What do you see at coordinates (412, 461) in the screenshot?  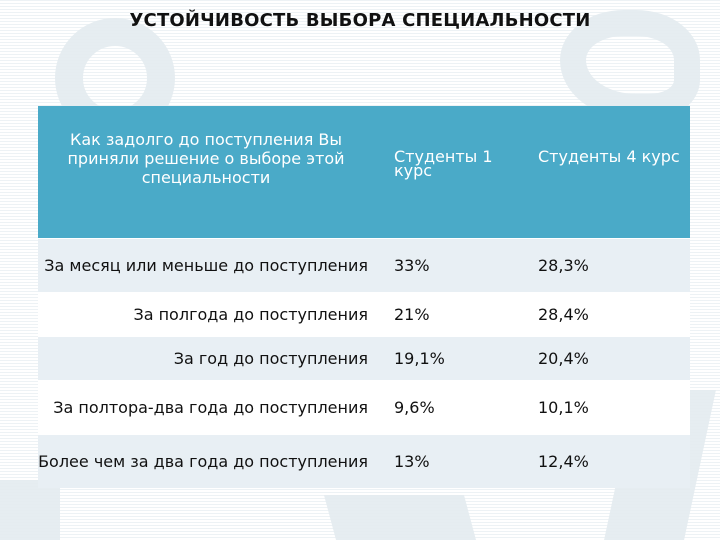 I see `cell-year1: 13%` at bounding box center [412, 461].